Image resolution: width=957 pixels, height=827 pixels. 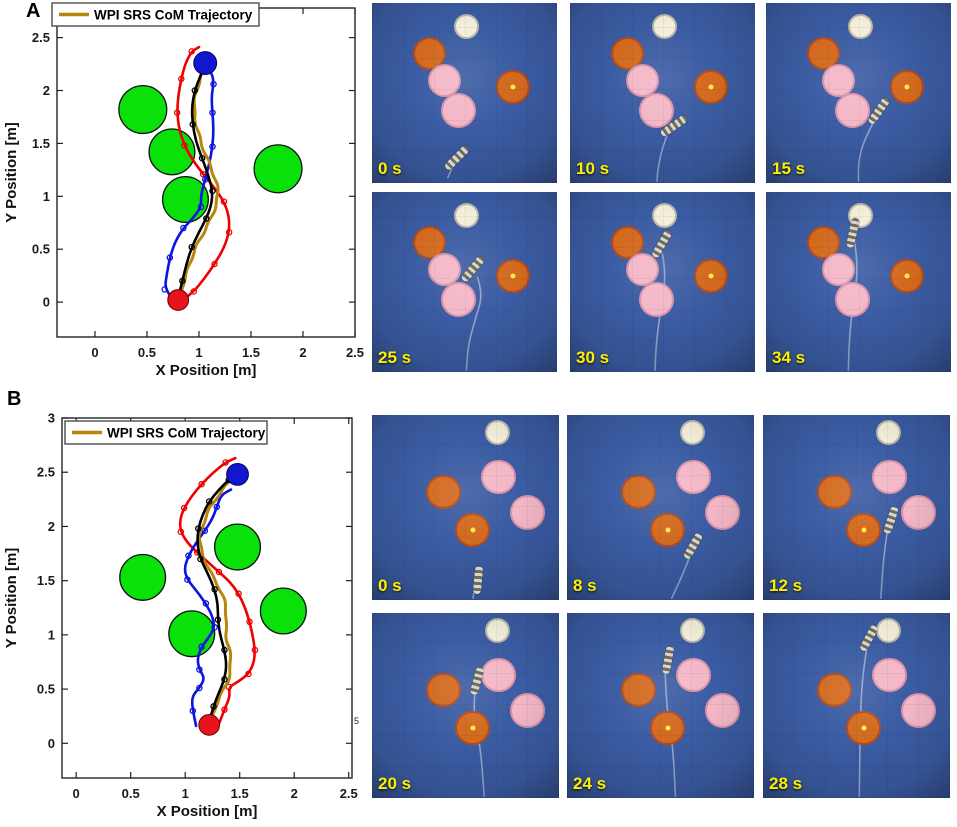 What do you see at coordinates (46, 580) in the screenshot?
I see `y-tick-label: 1.5` at bounding box center [46, 580].